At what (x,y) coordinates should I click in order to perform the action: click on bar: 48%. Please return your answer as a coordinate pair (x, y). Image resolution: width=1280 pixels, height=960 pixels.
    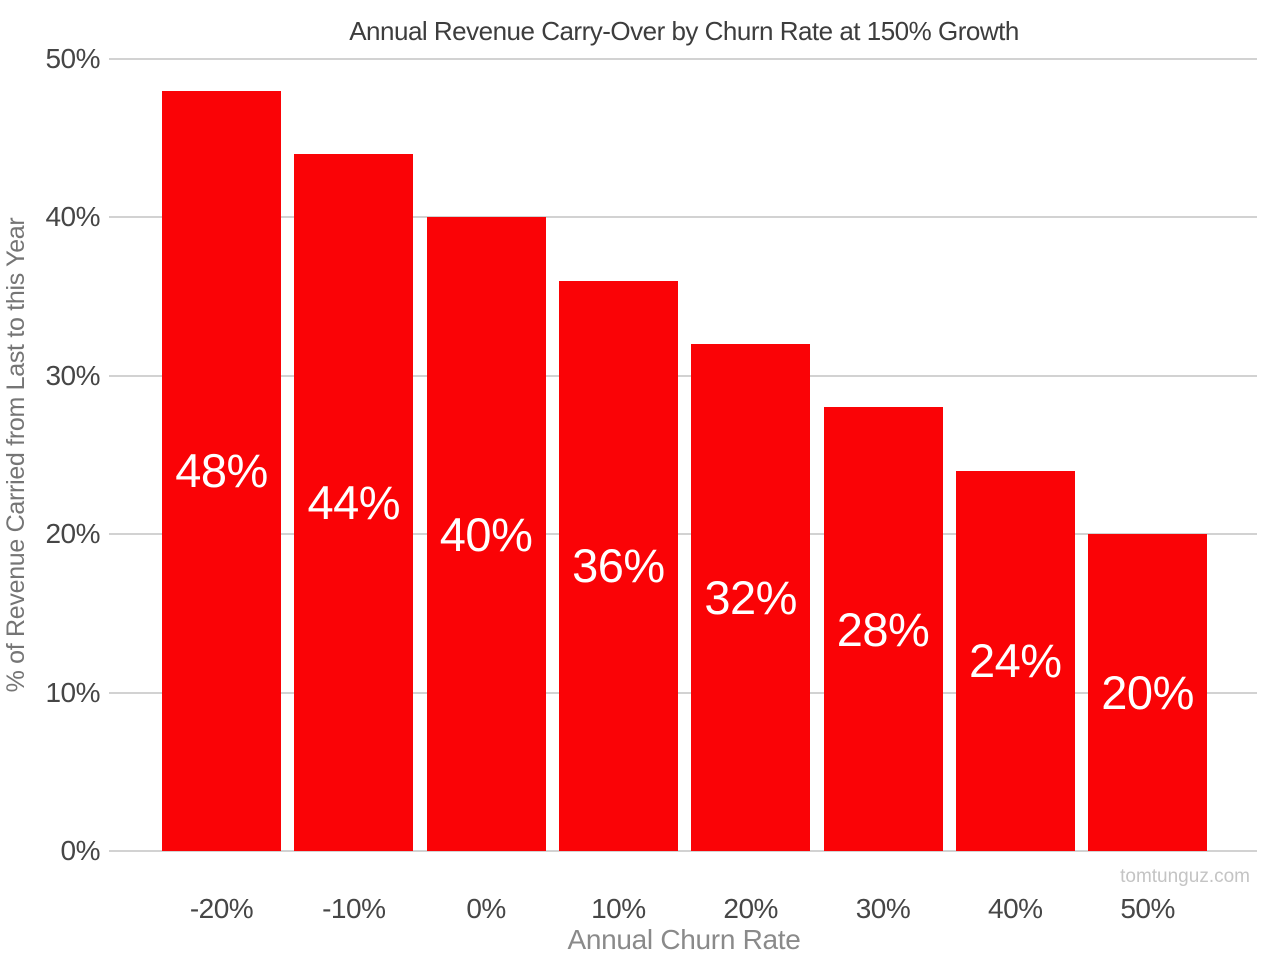
    Looking at the image, I should click on (221, 470).